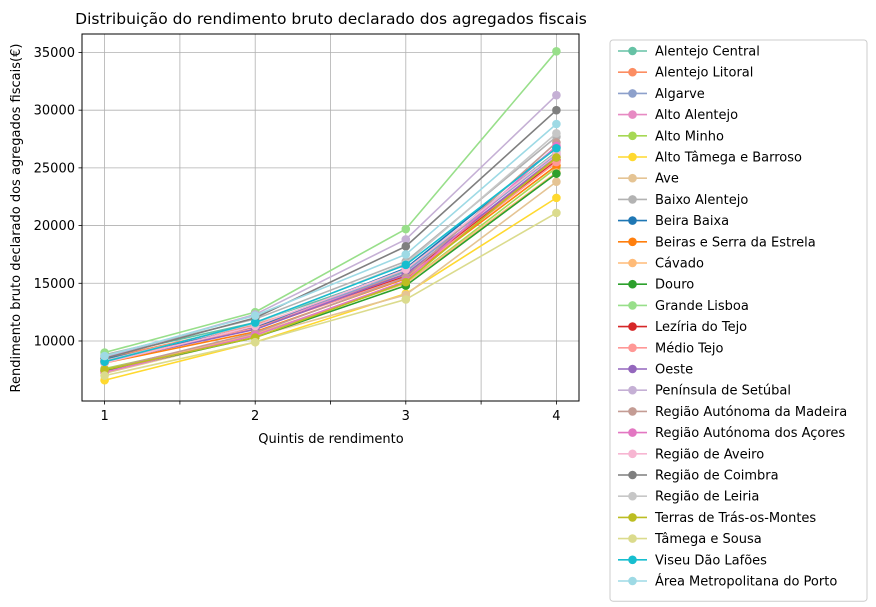  Describe the element at coordinates (674, 370) in the screenshot. I see `legend-label: Oeste` at that location.